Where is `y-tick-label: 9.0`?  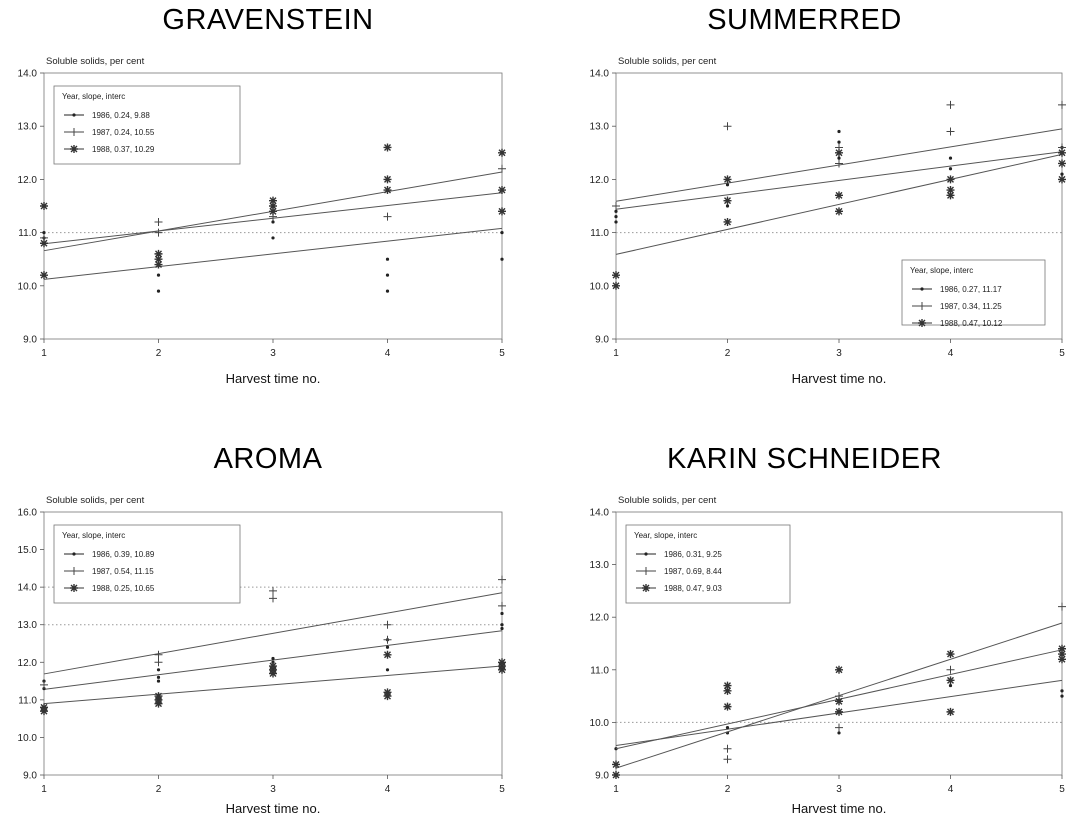
y-tick-label: 9.0 is located at coordinates (30, 776).